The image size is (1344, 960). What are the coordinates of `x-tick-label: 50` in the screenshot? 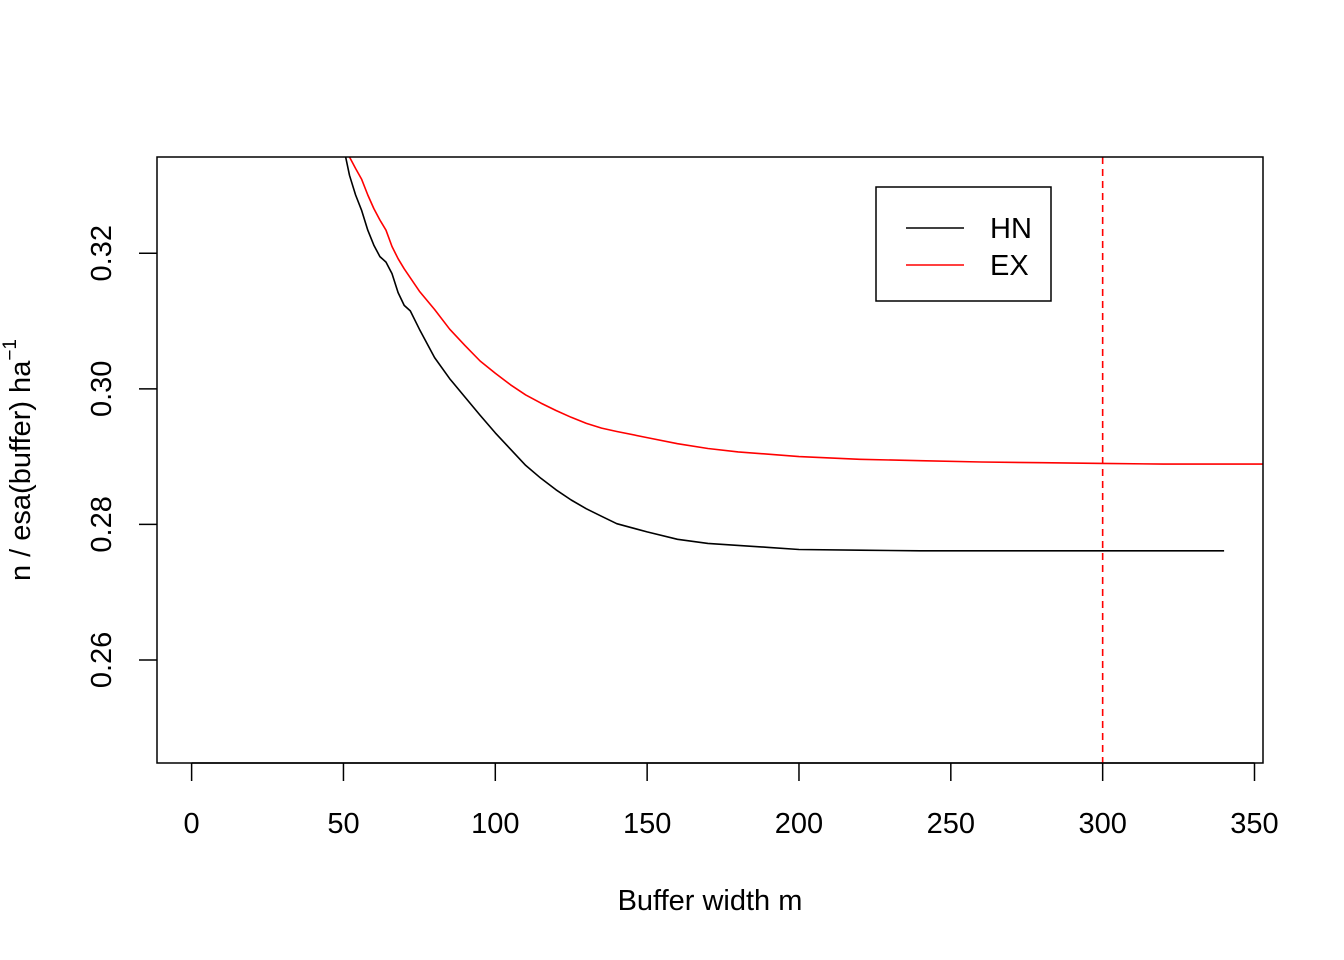 It's located at (343, 824).